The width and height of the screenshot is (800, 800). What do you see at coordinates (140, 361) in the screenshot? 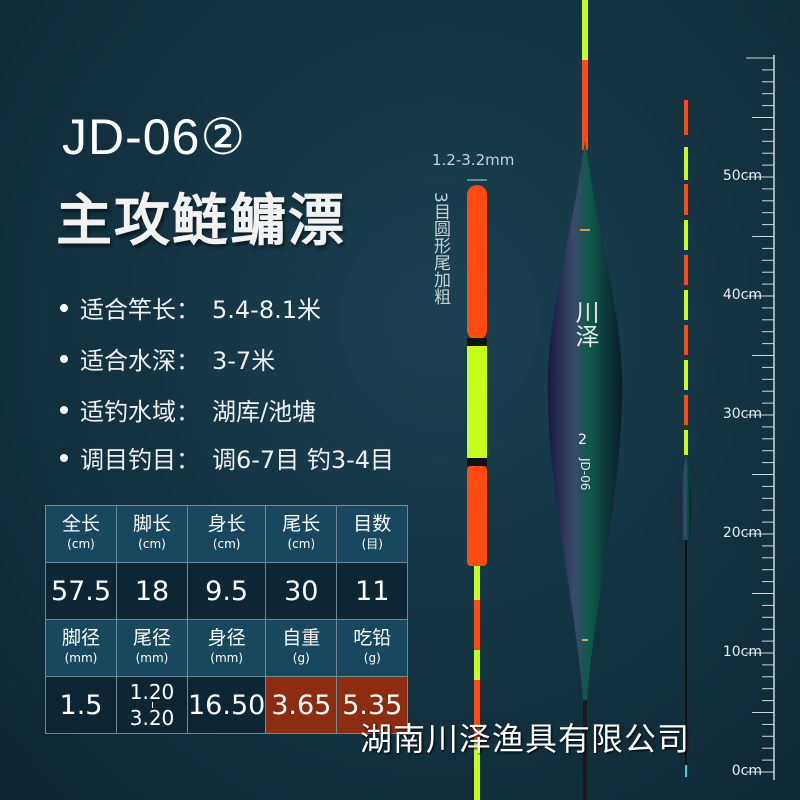
I see `spec-label: 适合水深：` at bounding box center [140, 361].